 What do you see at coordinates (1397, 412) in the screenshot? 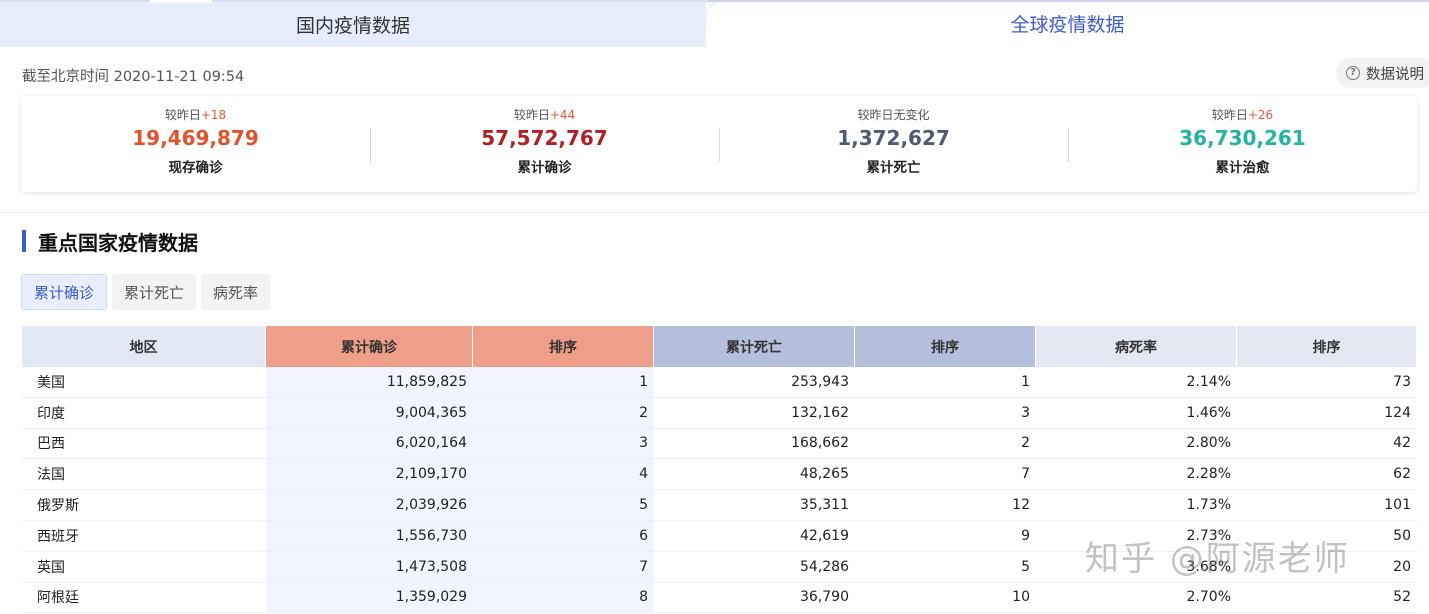
I see `cell-fatality-rank: 124` at bounding box center [1397, 412].